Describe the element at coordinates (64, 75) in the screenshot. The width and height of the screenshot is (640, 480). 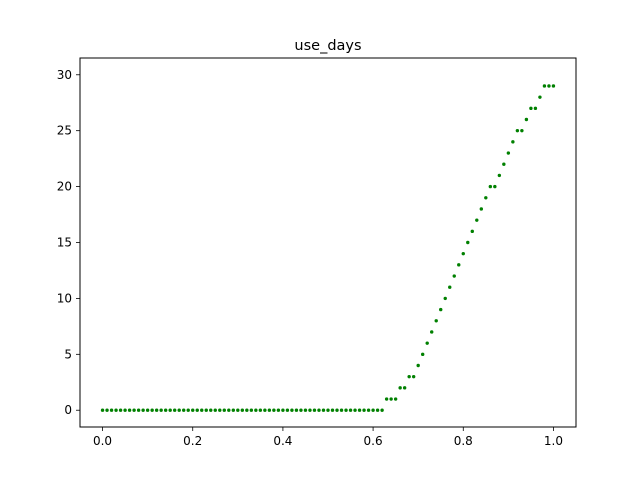
I see `y-tick-label: 30` at that location.